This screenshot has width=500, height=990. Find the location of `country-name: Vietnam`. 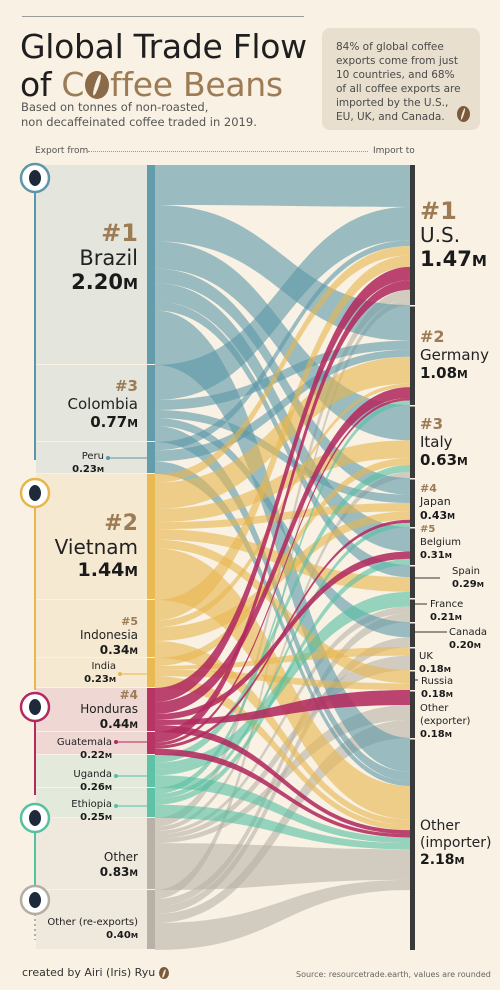

country-name: Vietnam is located at coordinates (96, 547).